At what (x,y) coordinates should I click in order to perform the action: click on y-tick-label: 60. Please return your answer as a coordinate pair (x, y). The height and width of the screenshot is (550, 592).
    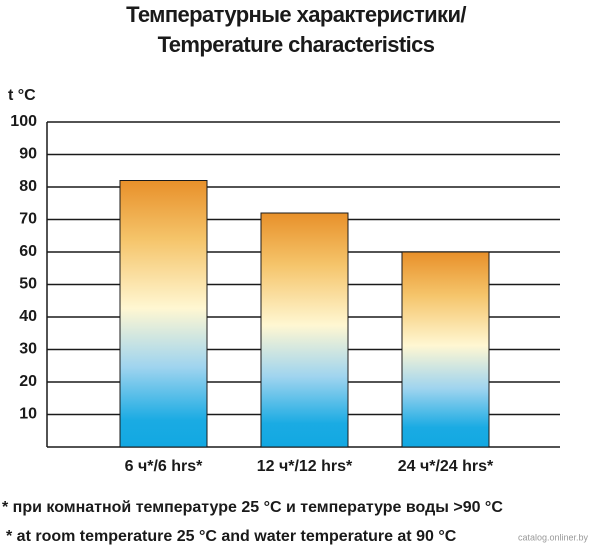
    Looking at the image, I should click on (28, 251).